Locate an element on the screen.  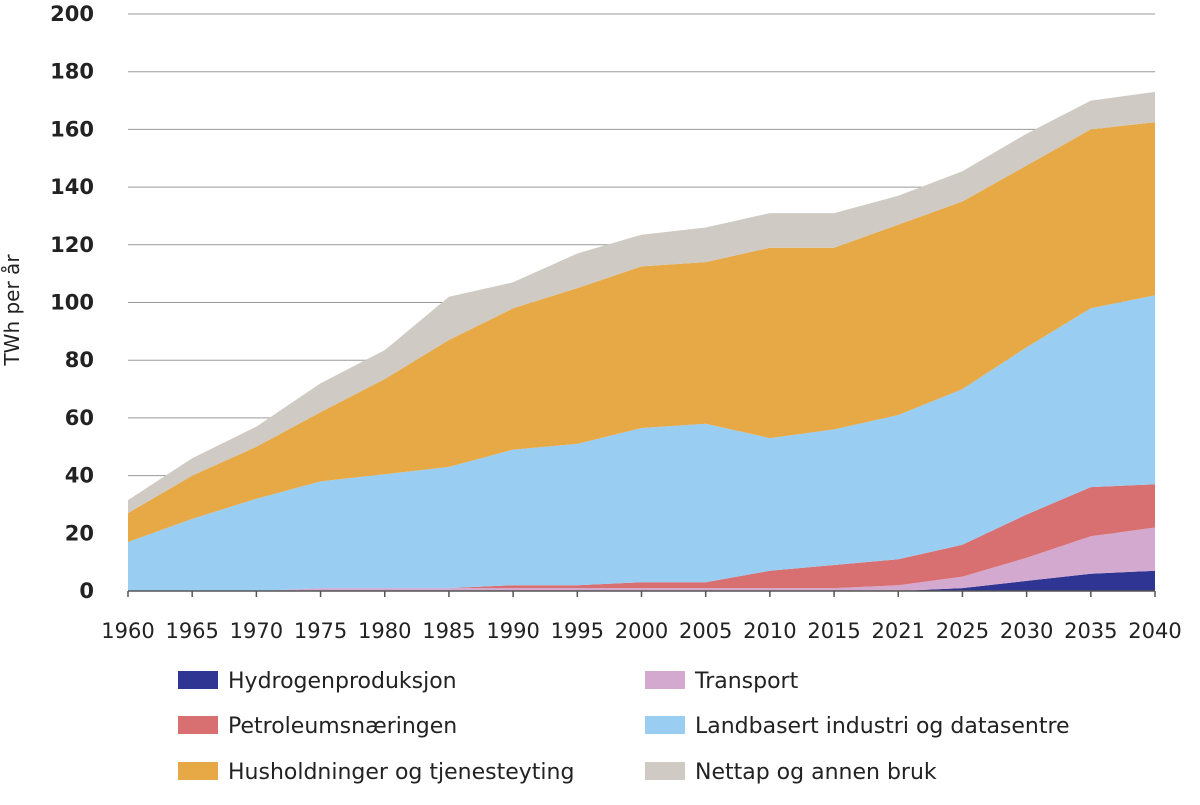
x-tick-label: 2030 is located at coordinates (1026, 631).